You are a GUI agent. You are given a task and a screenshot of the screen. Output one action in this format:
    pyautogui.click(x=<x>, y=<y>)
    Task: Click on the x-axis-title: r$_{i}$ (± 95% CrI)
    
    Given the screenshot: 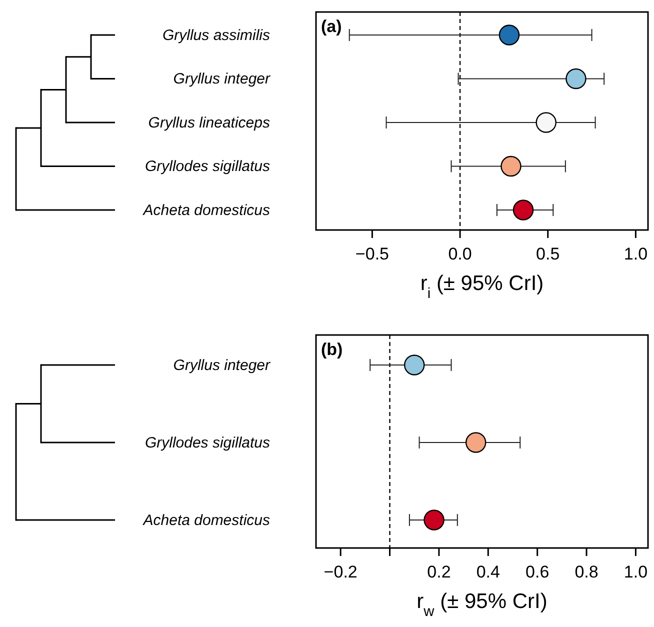 What is the action you would take?
    pyautogui.click(x=482, y=287)
    